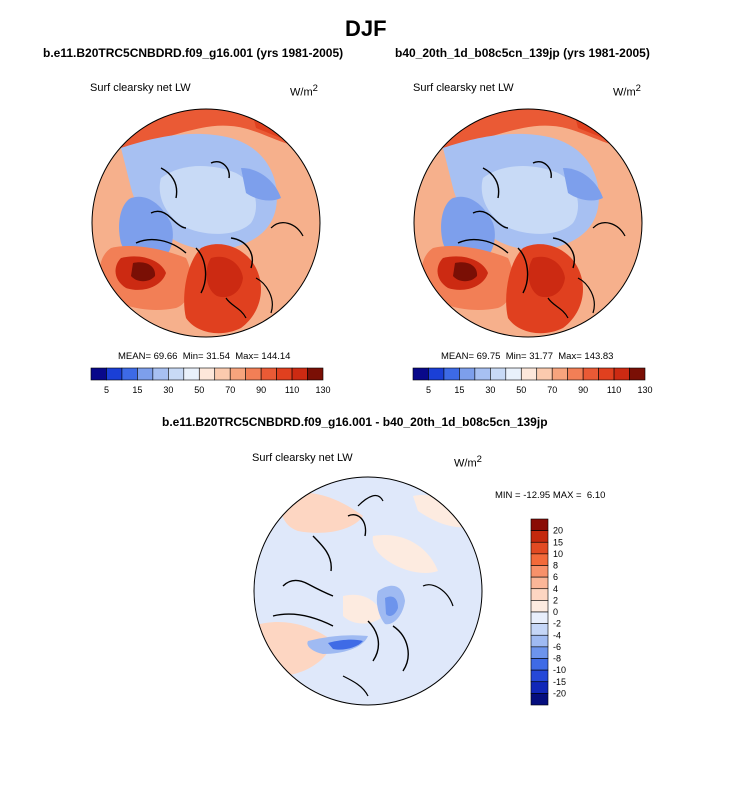 The height and width of the screenshot is (796, 733). I want to click on panel-2-map, so click(528, 223).